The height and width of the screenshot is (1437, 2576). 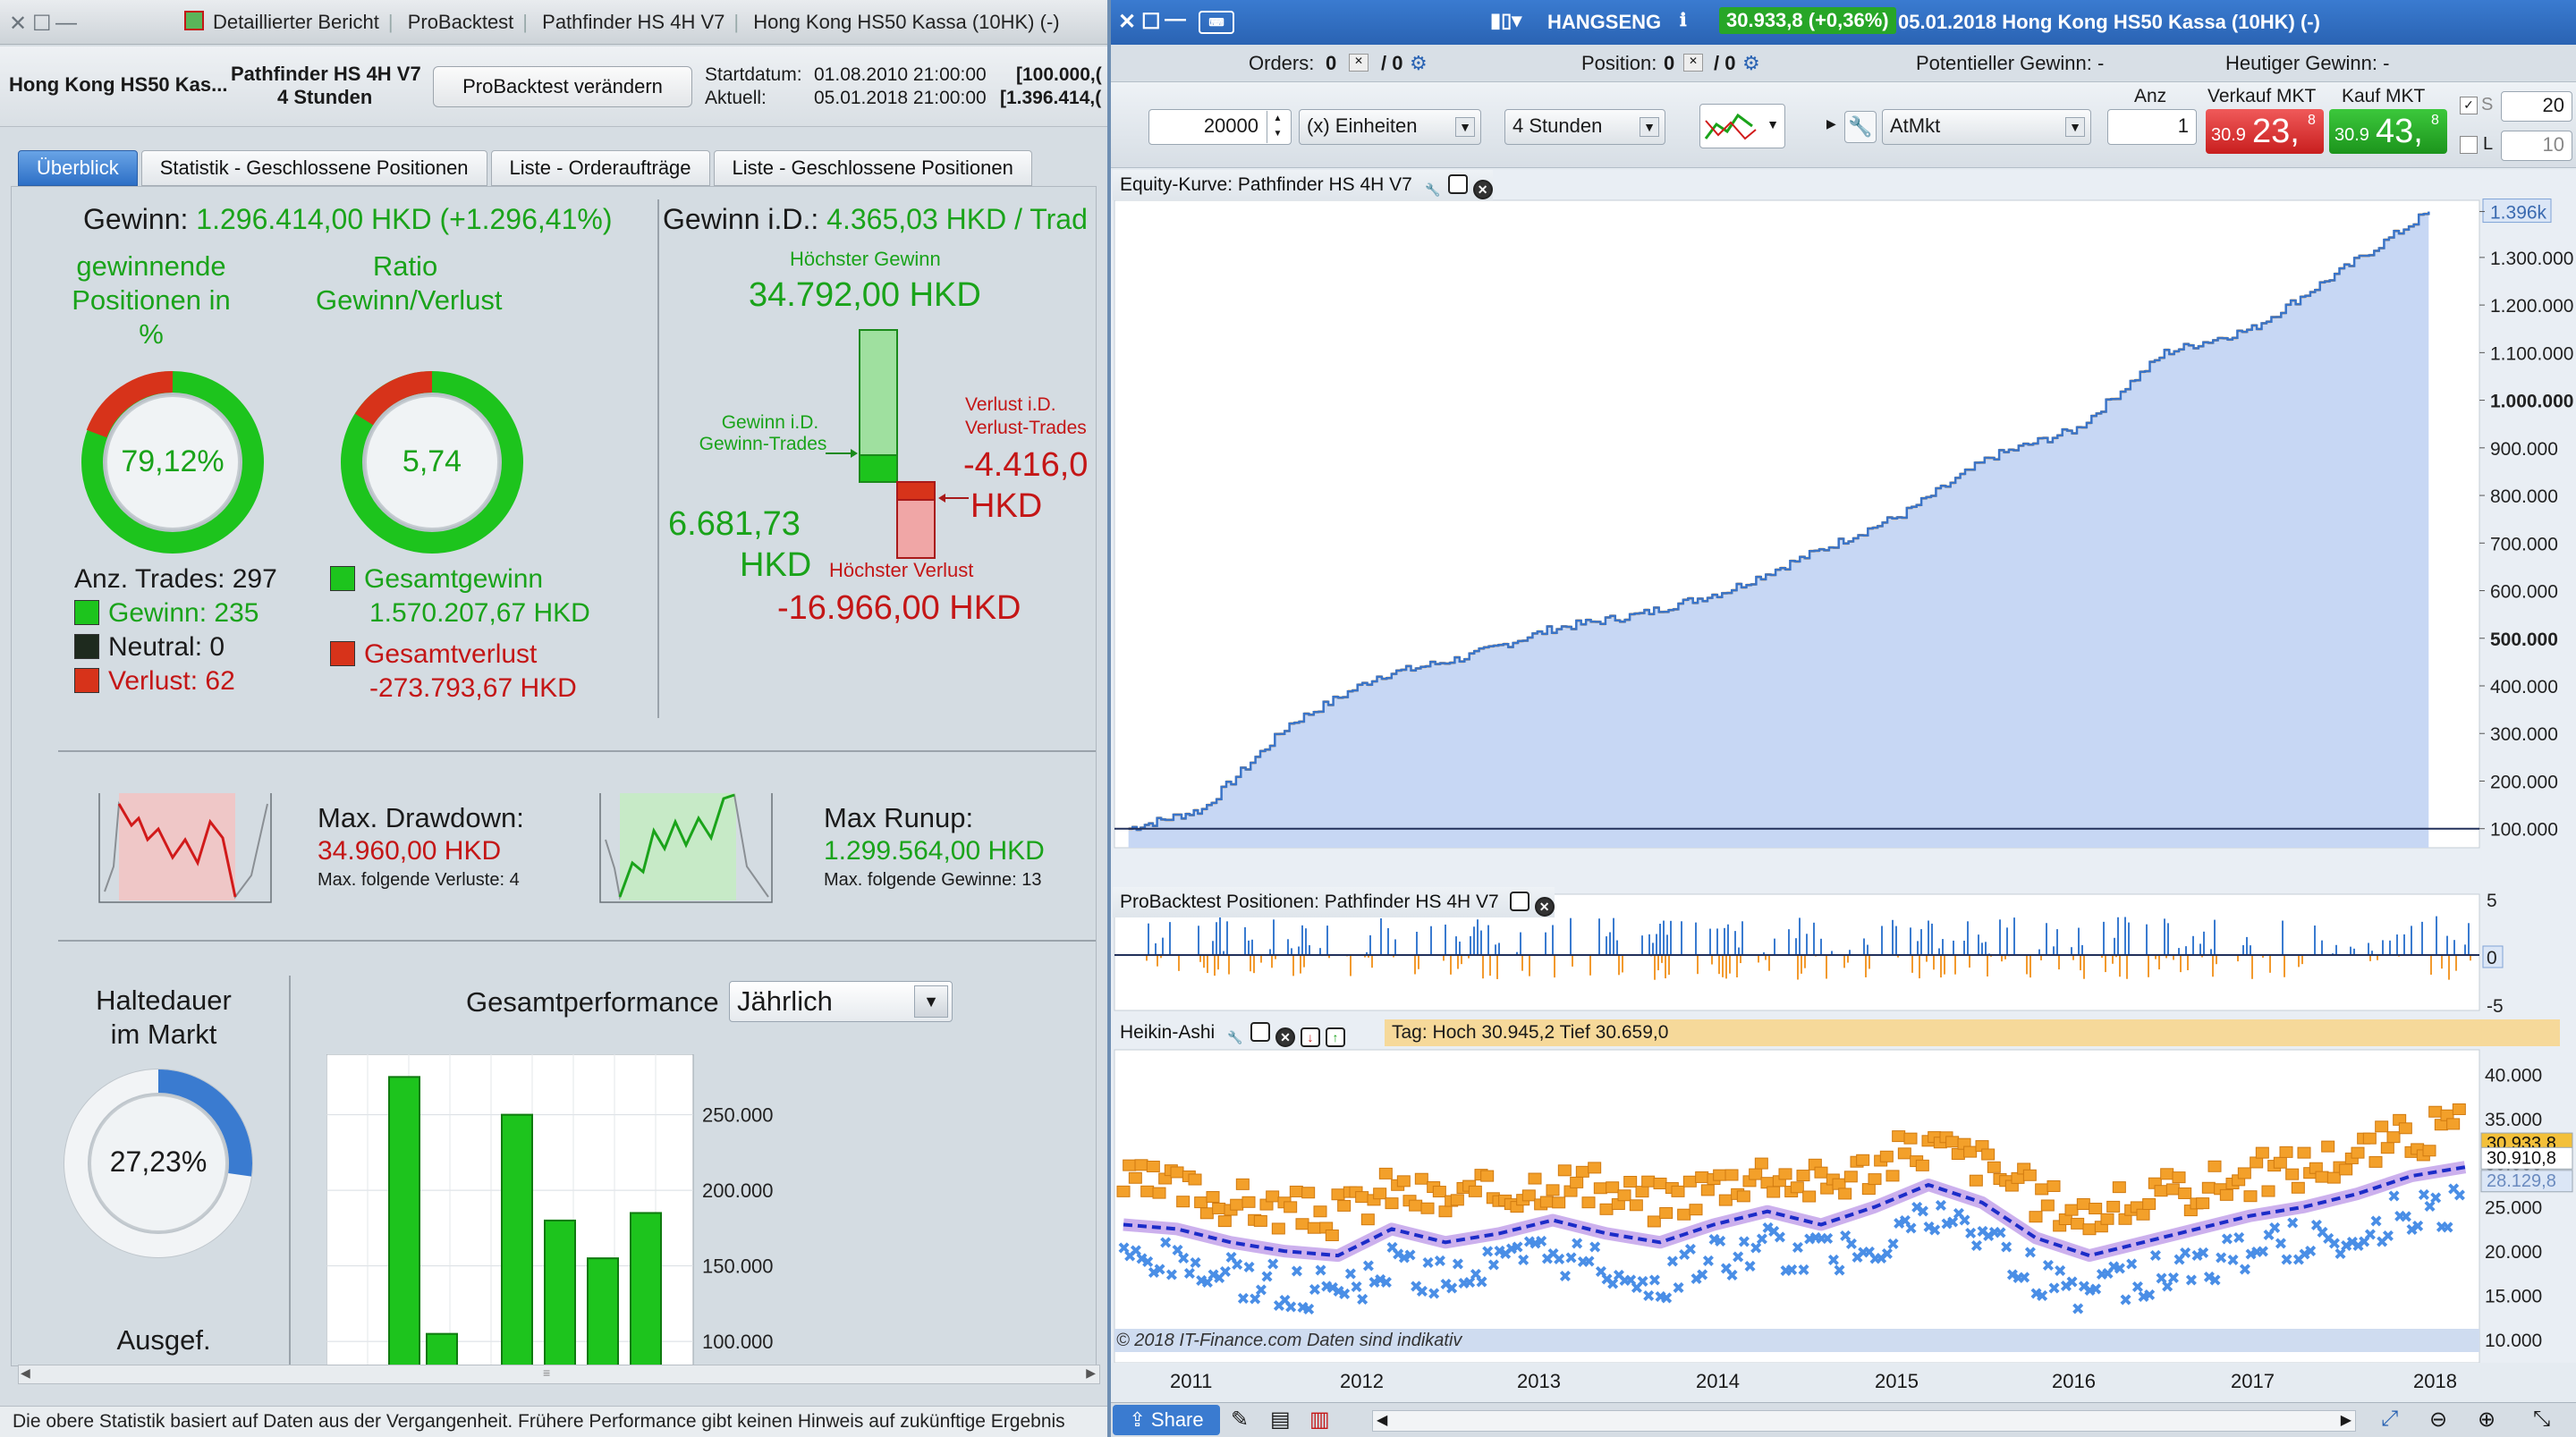 I want to click on expand-icon: ⤡, so click(x=2542, y=1419).